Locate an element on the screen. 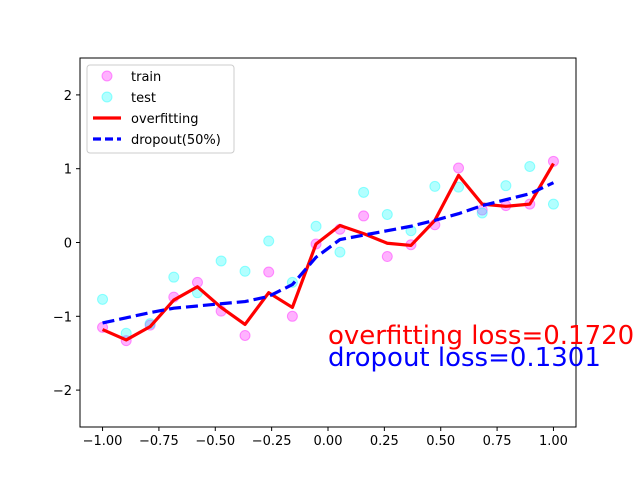  x-tick-label: −0.75 is located at coordinates (159, 441).